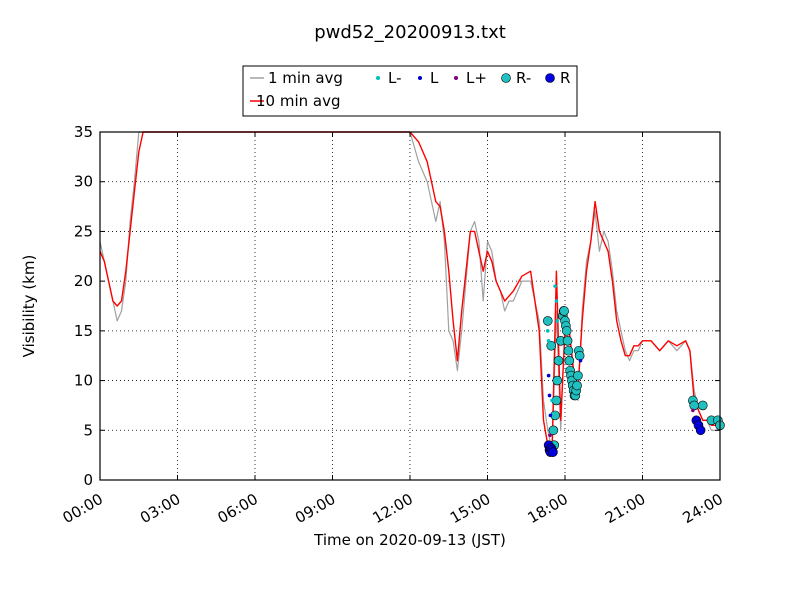 The height and width of the screenshot is (600, 800). What do you see at coordinates (523, 78) in the screenshot?
I see `legend-label: R-` at bounding box center [523, 78].